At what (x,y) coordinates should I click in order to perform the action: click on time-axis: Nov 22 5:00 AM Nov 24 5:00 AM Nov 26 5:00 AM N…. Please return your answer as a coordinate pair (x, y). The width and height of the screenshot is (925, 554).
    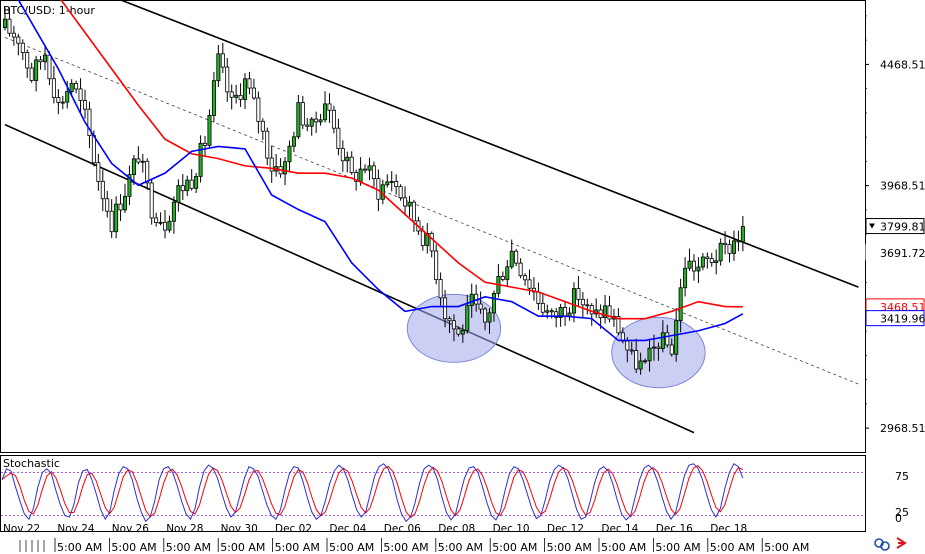
    Looking at the image, I should click on (406, 538).